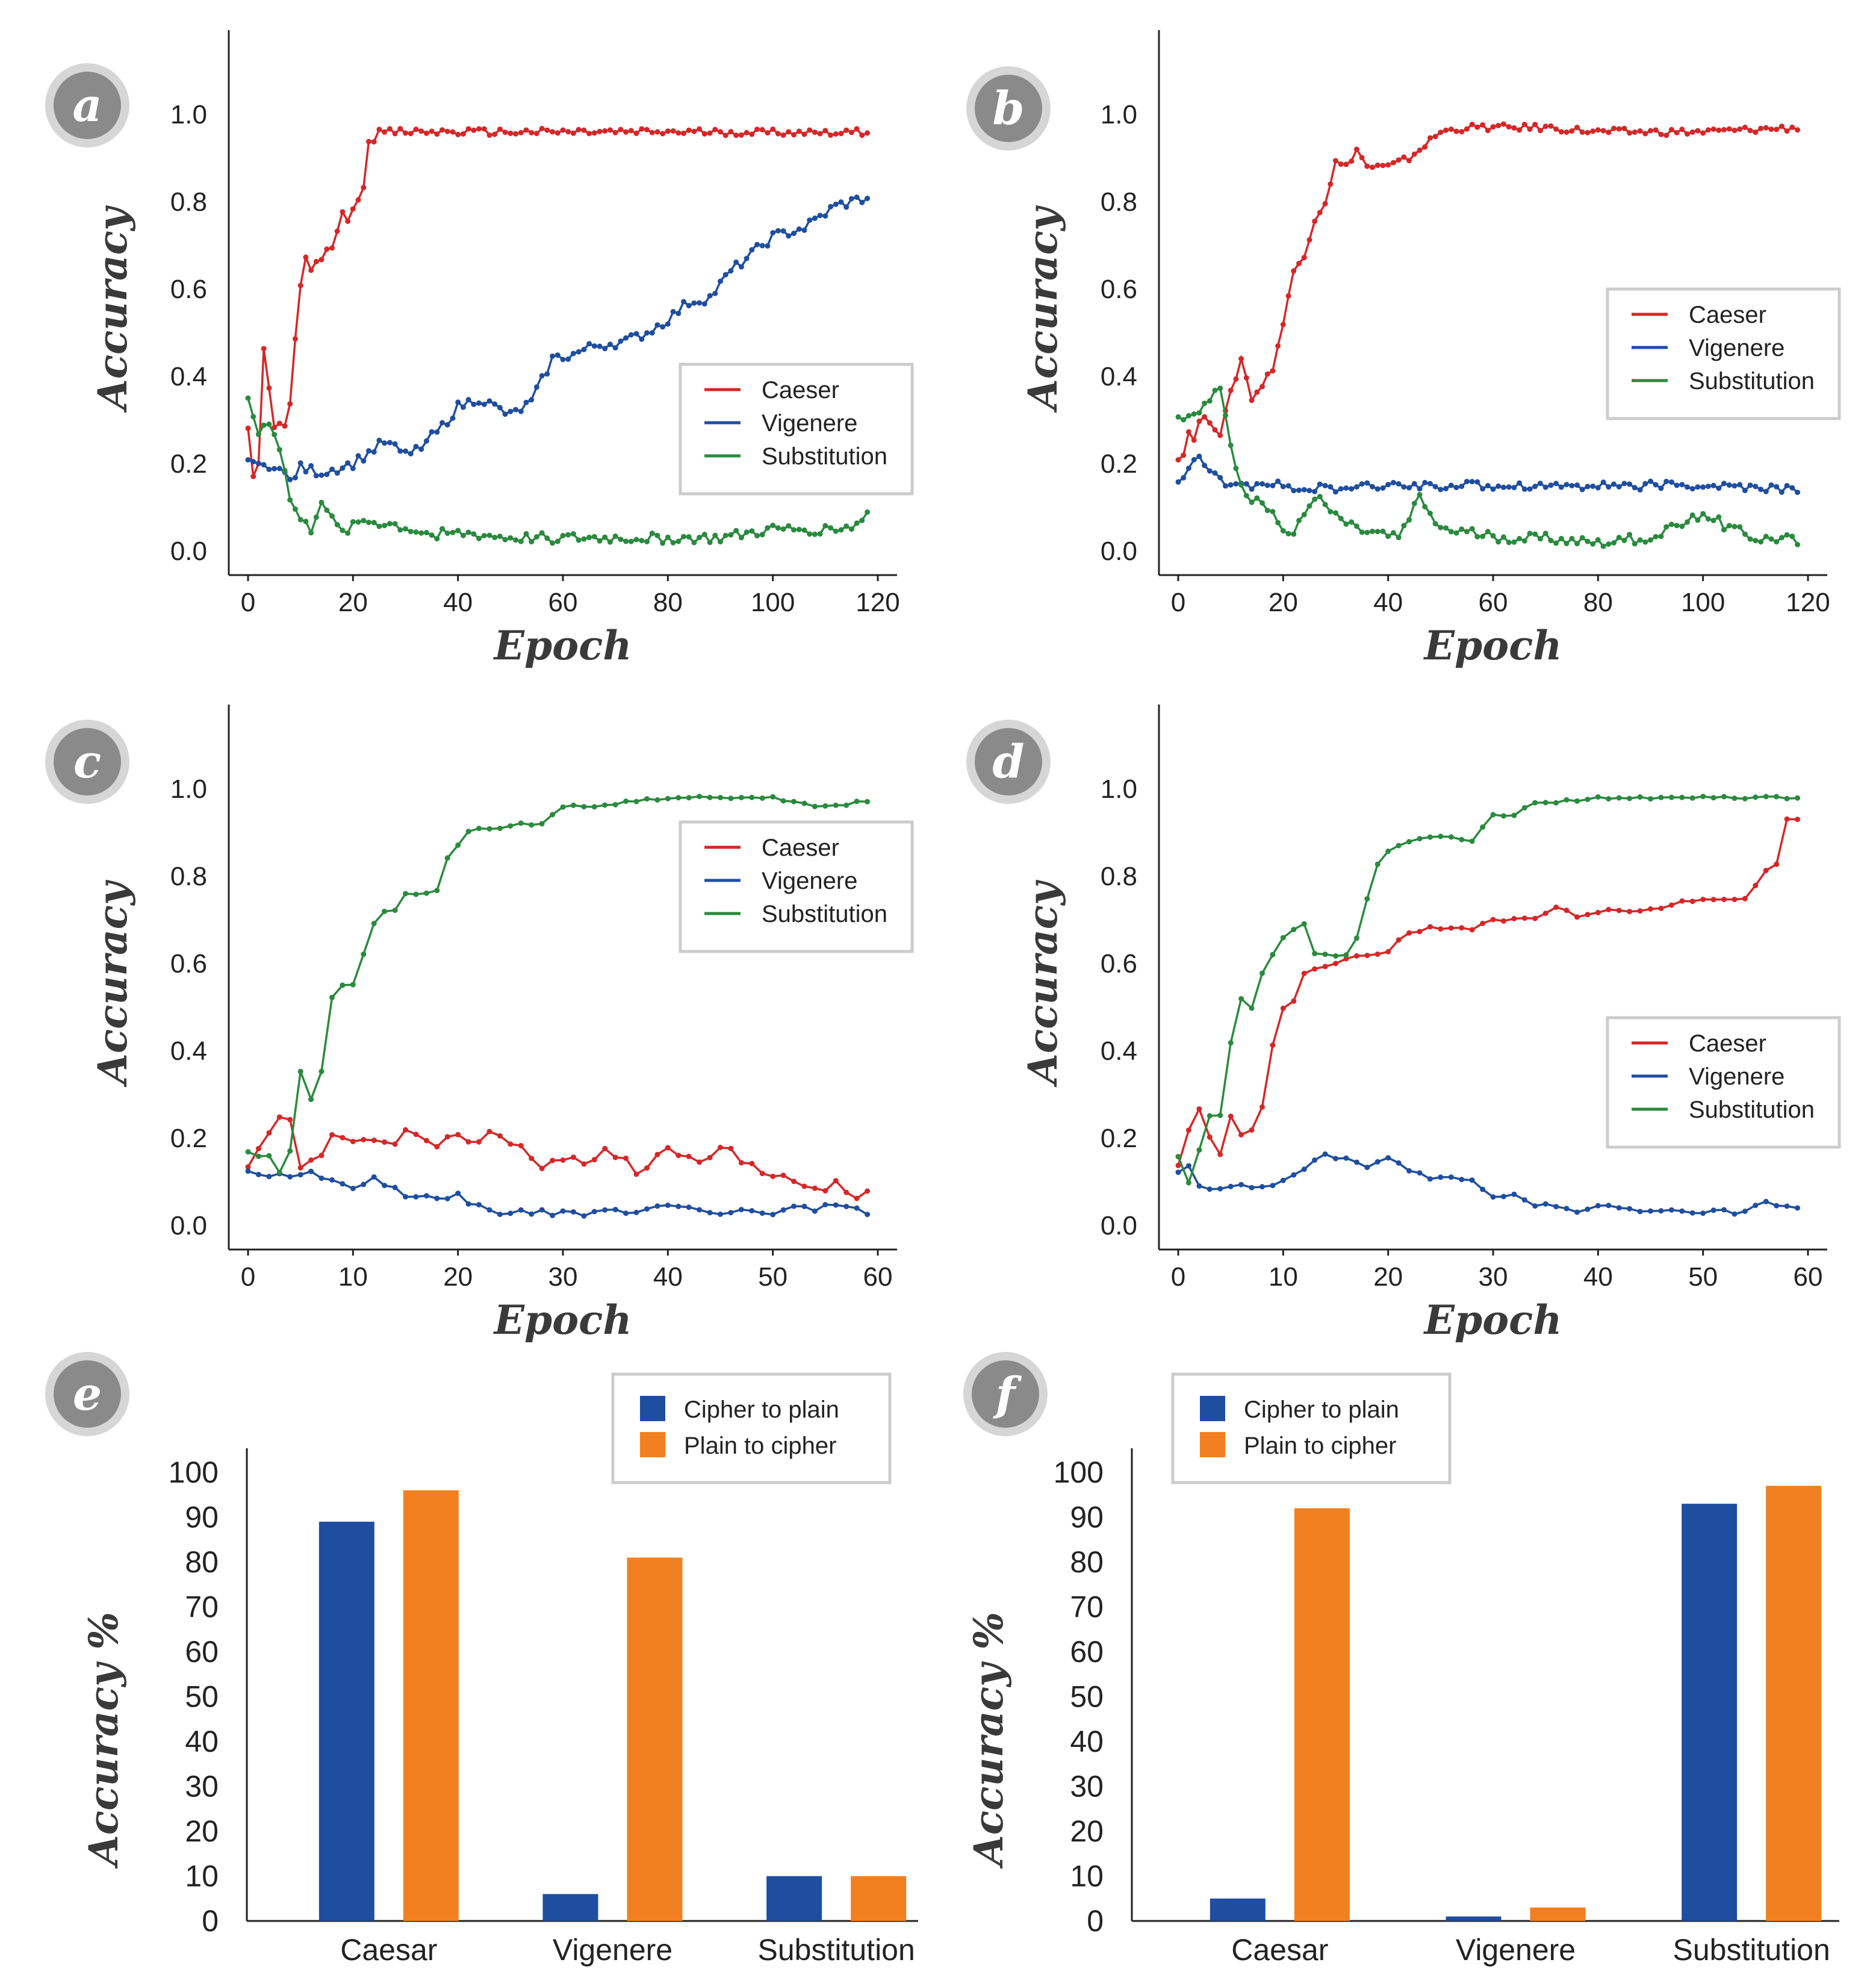 The height and width of the screenshot is (1986, 1876). I want to click on x-tick-label: 20, so click(458, 1277).